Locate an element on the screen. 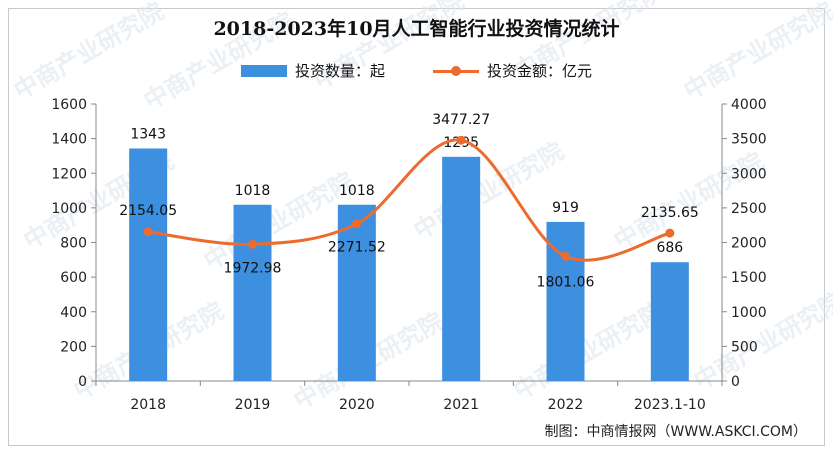  x-tick-label: 2023.1-10 is located at coordinates (670, 405).